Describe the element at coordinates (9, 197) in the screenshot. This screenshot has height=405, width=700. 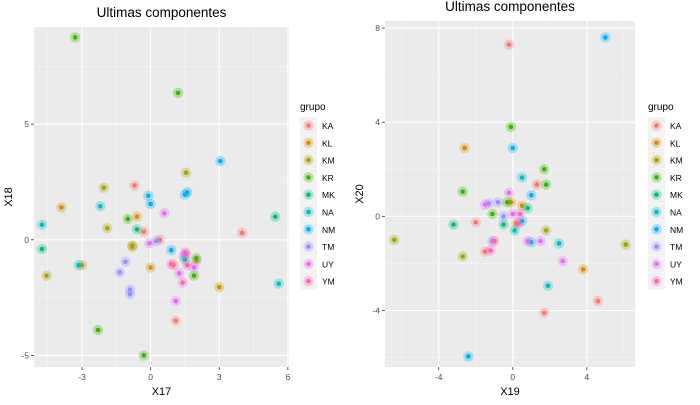
I see `y-axis-label: X18` at that location.